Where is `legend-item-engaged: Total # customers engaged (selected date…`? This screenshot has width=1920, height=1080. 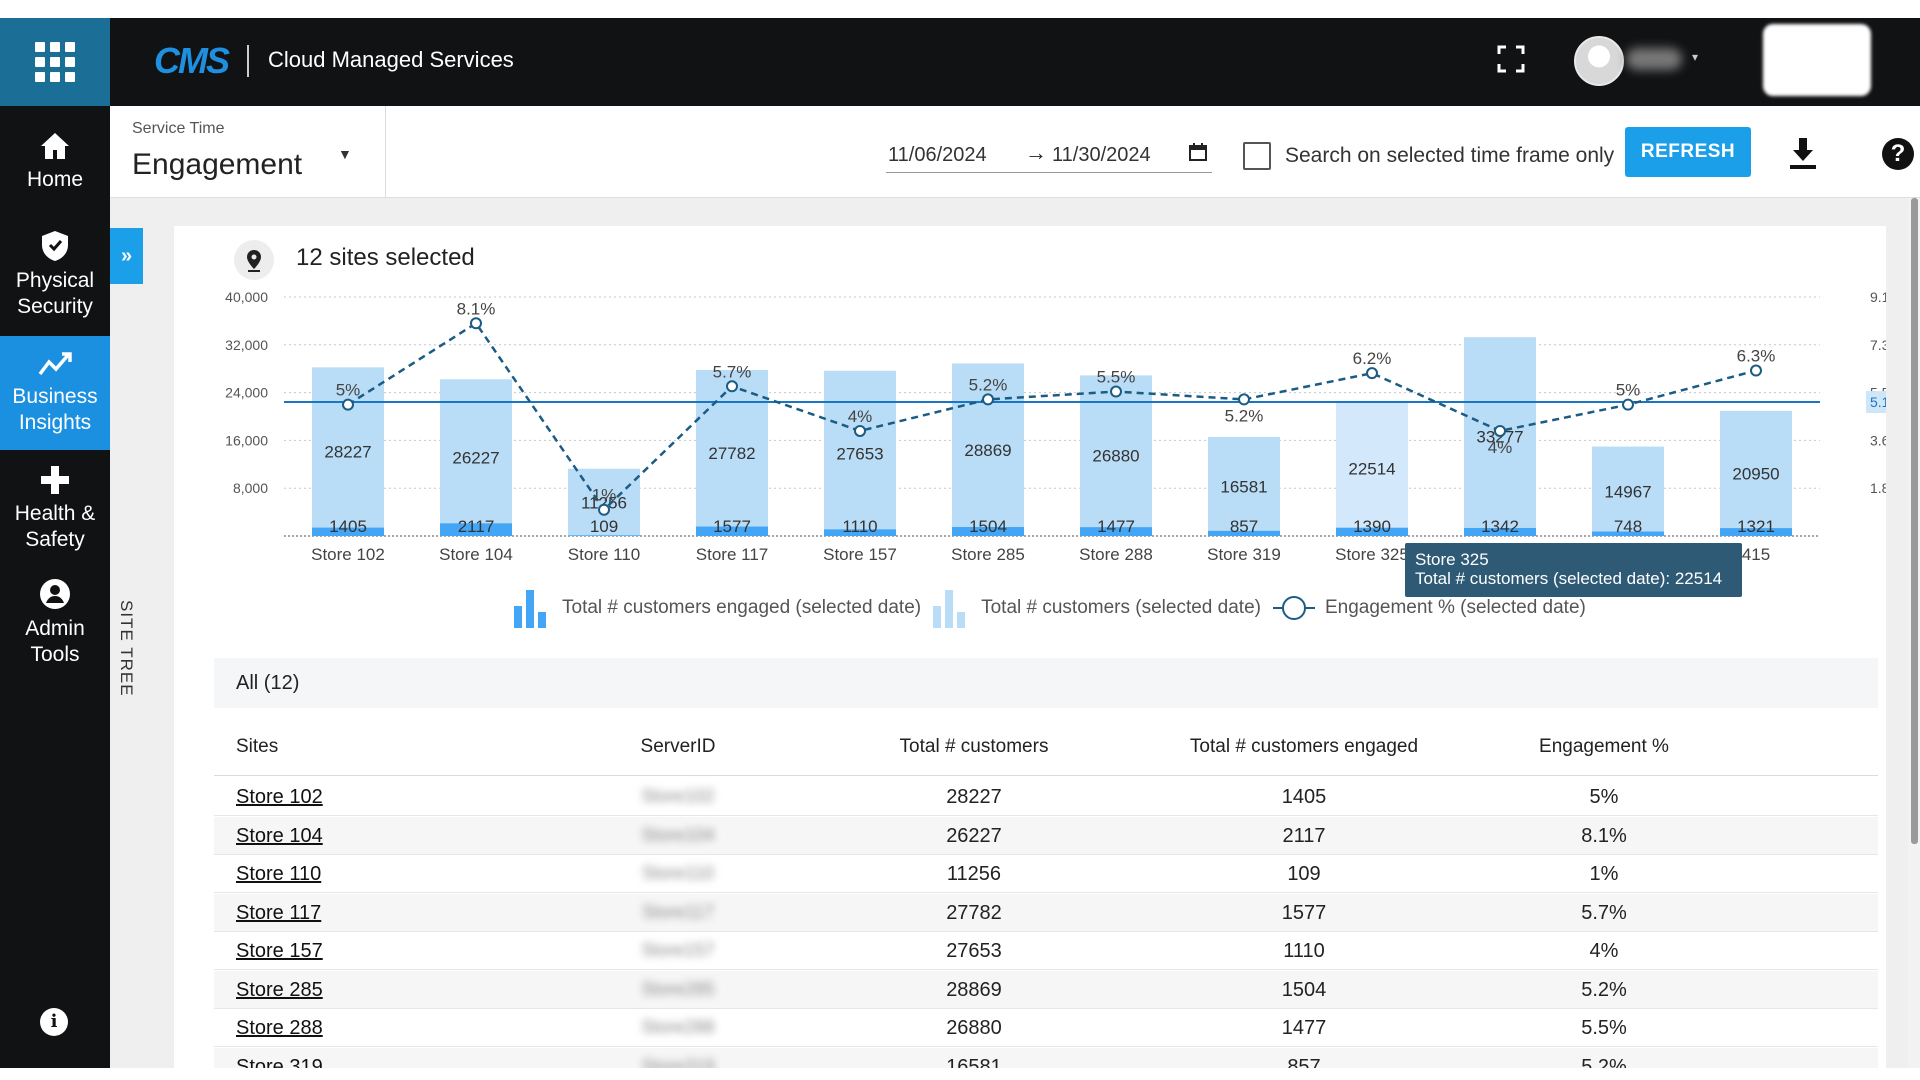
legend-item-engaged: Total # customers engaged (selected date… is located at coordinates (716, 608).